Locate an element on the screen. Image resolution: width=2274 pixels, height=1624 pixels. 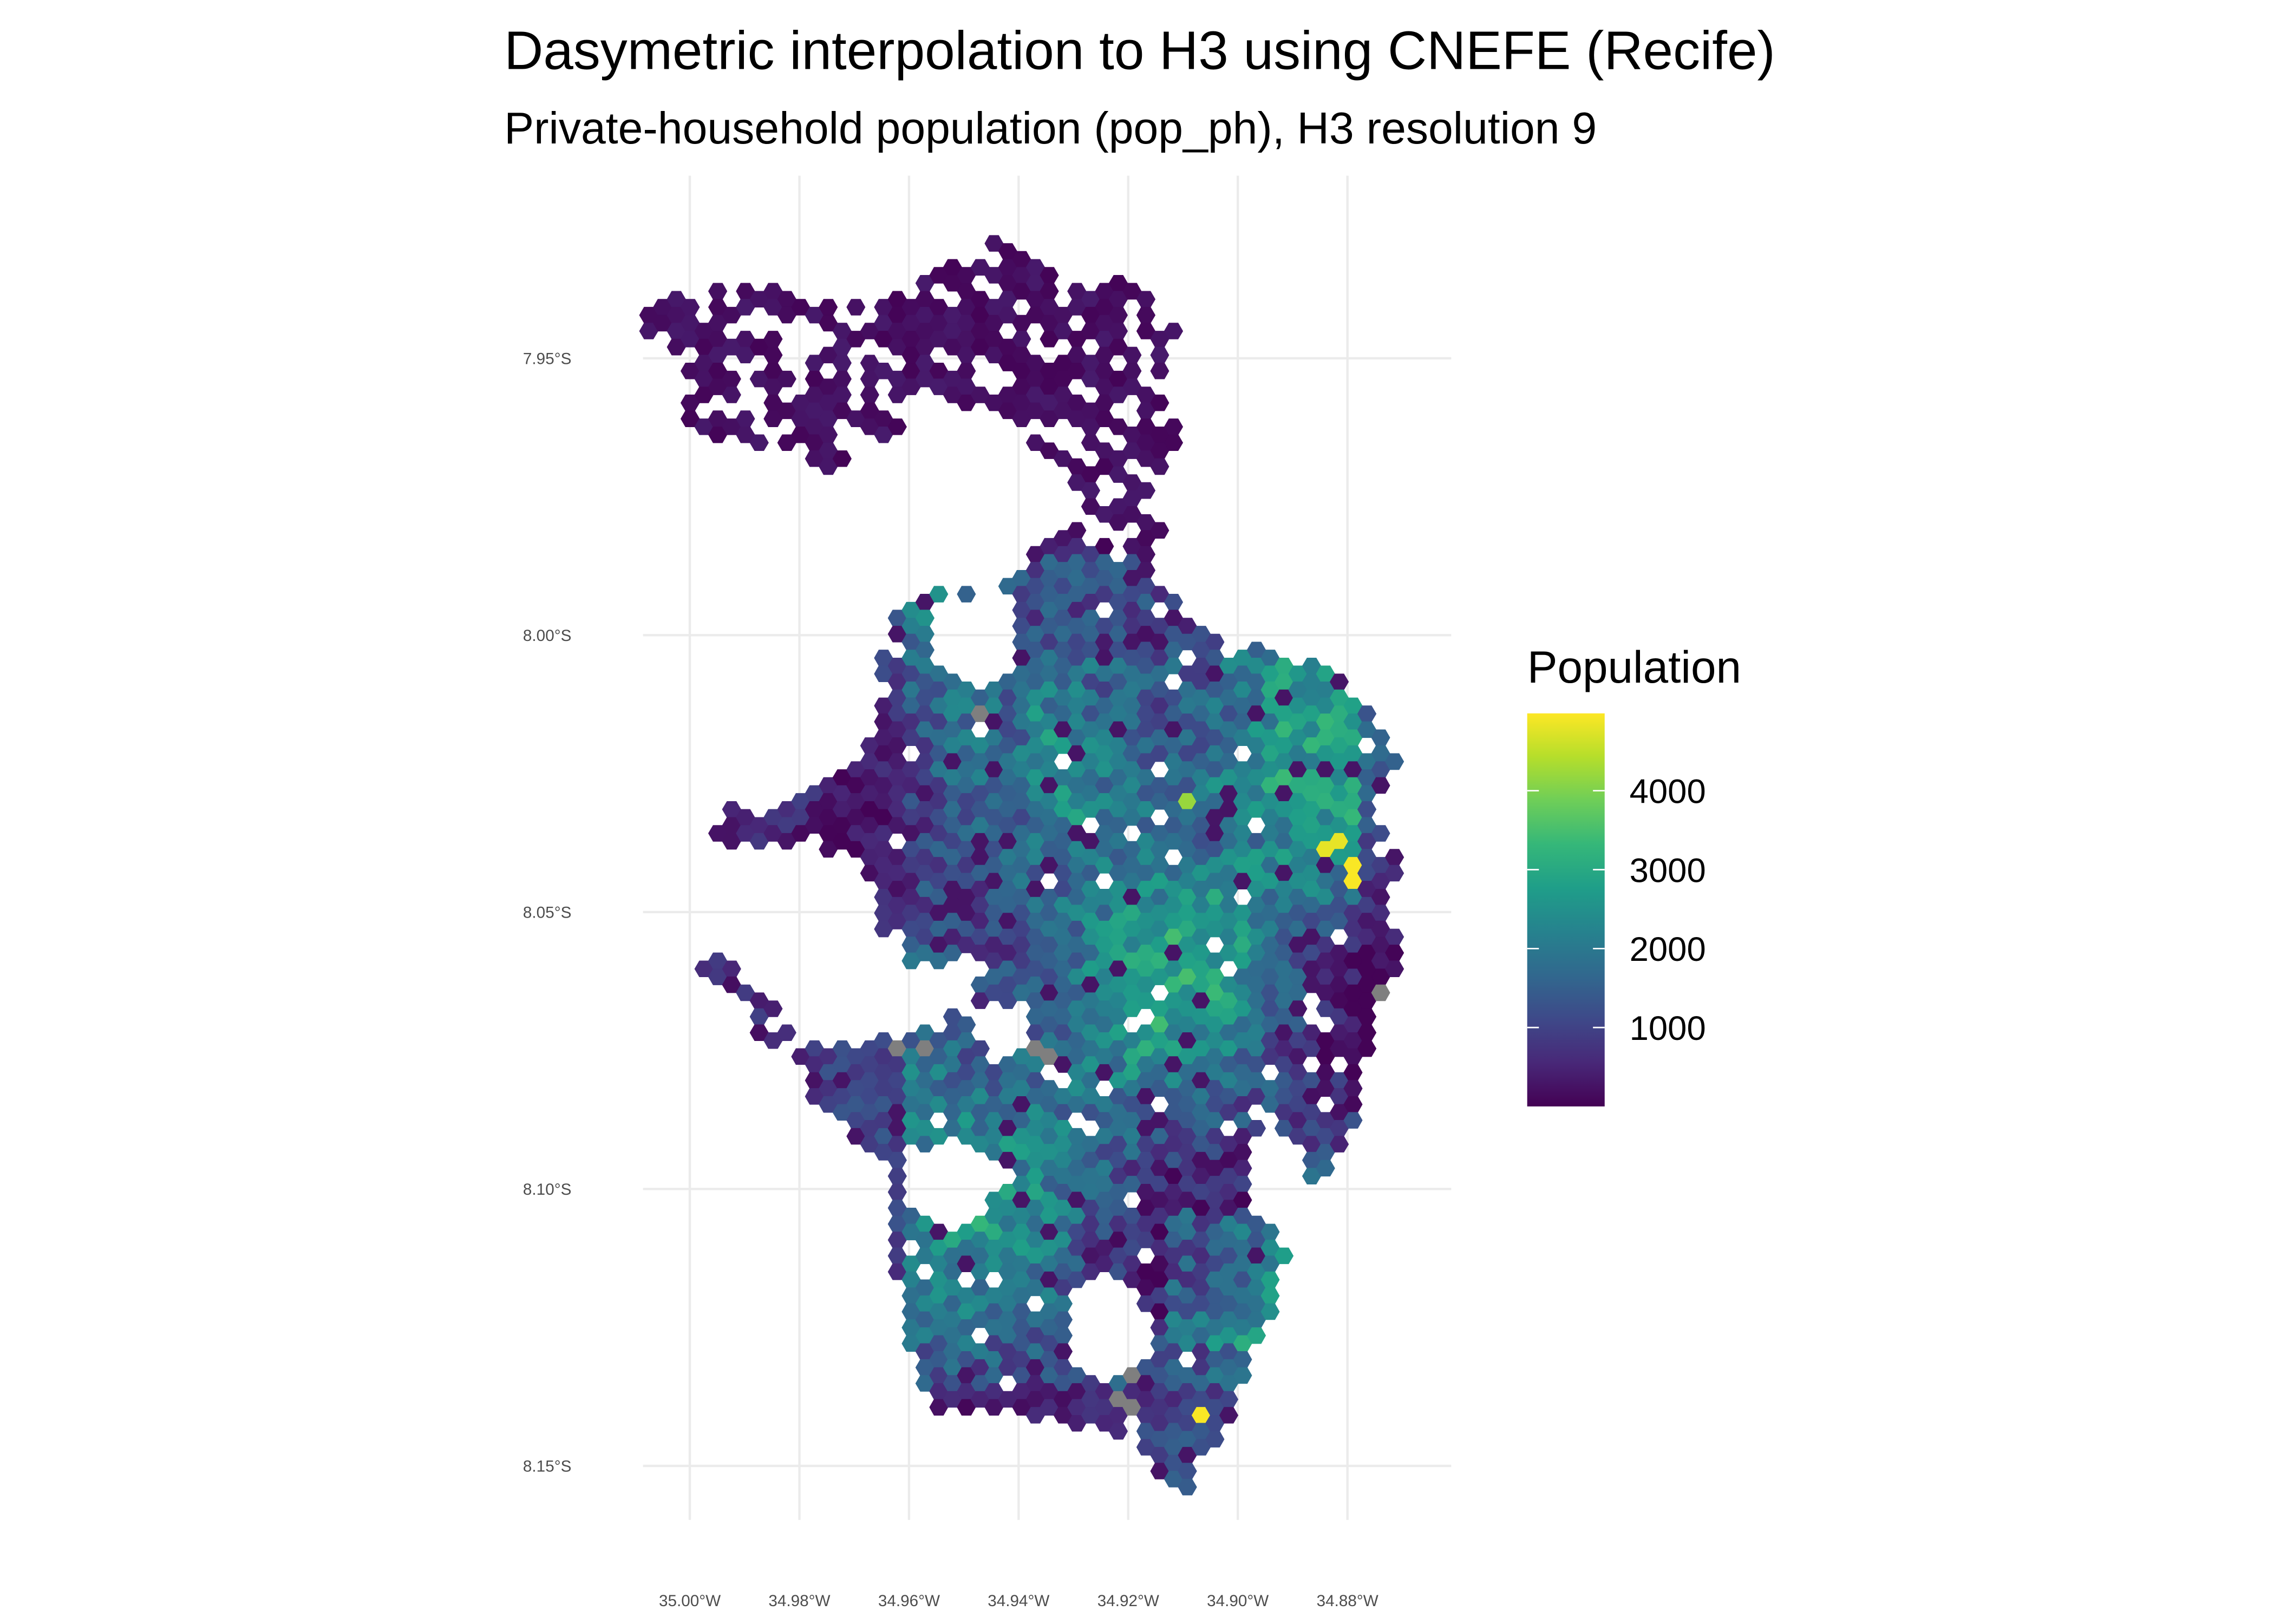
x-tick-label: 34.90°W is located at coordinates (1238, 1601).